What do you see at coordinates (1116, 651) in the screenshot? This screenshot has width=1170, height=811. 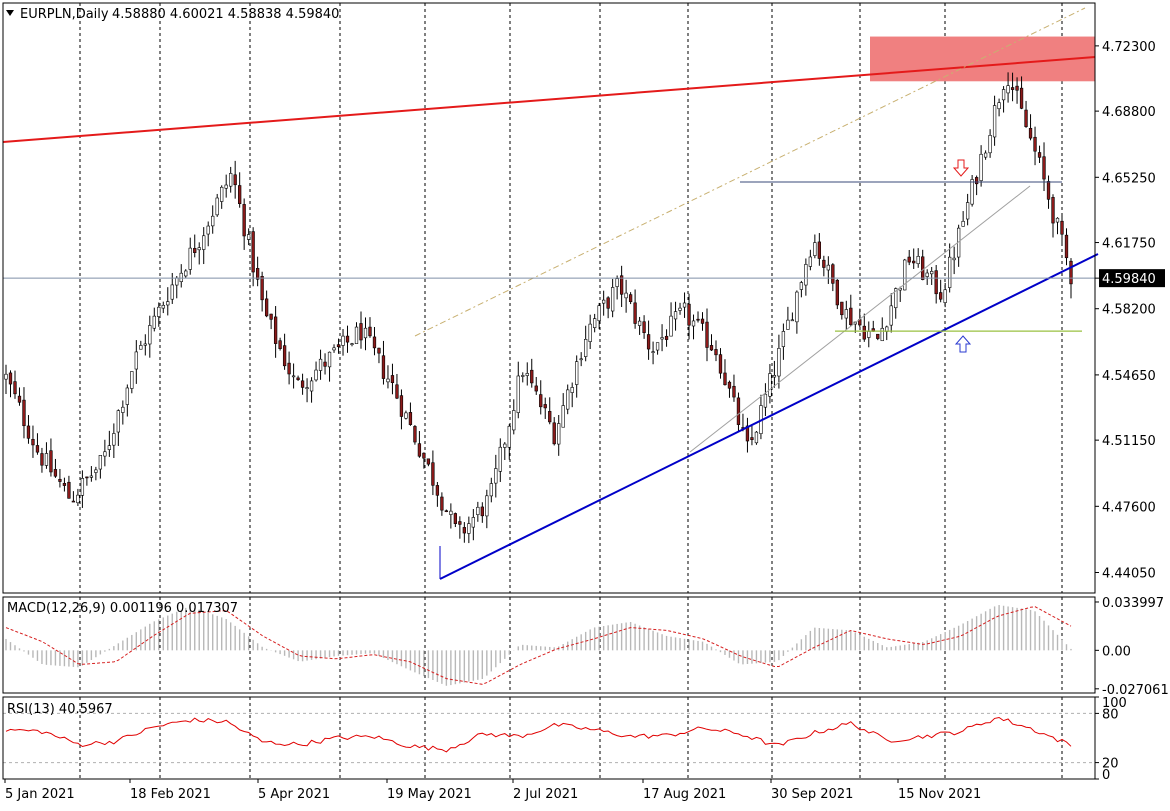 I see `macd-axis-label: 0.00` at bounding box center [1116, 651].